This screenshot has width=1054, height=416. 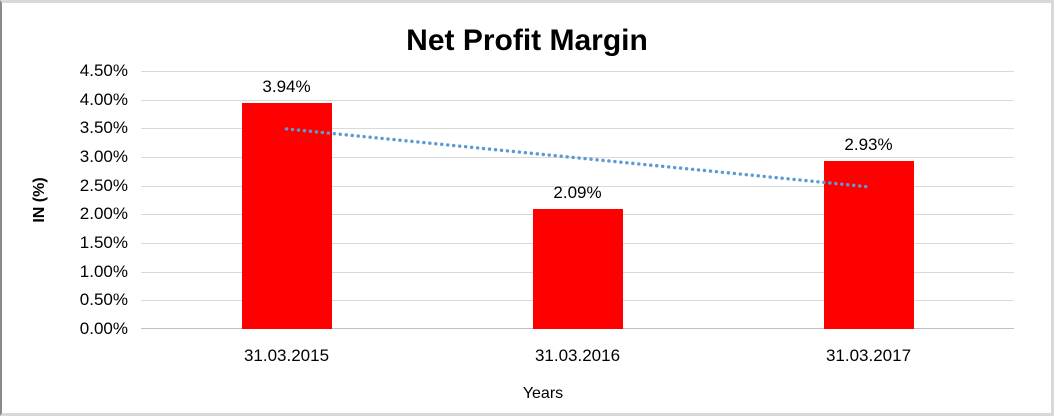 What do you see at coordinates (577, 193) in the screenshot?
I see `bar-value-label: 2.09%` at bounding box center [577, 193].